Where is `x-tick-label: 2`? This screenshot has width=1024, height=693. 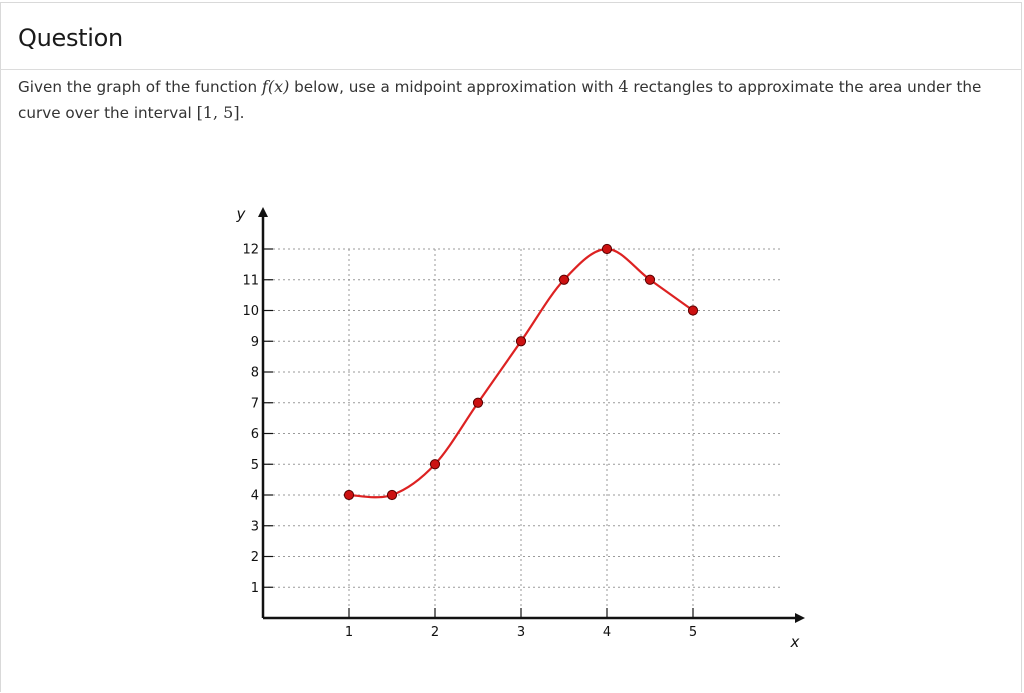 x-tick-label: 2 is located at coordinates (435, 632).